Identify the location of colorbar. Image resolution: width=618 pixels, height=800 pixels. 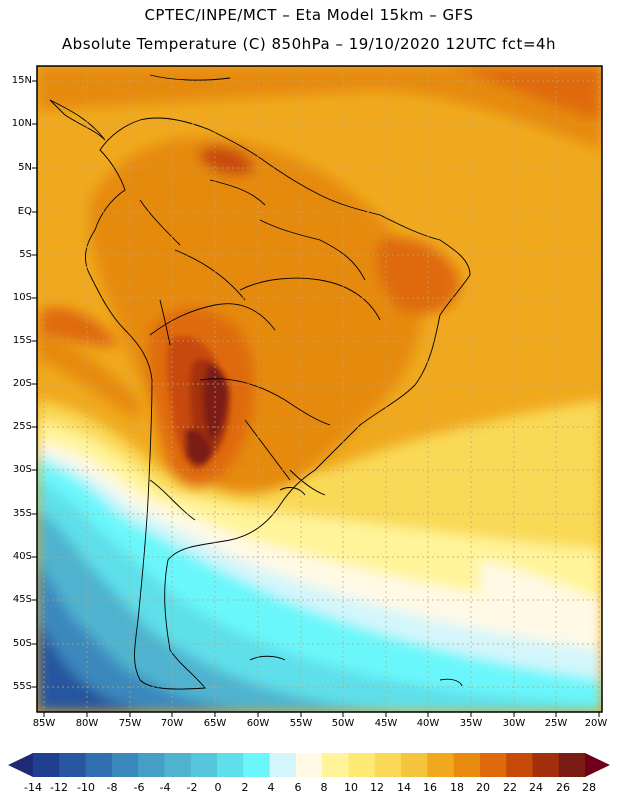
(309, 765).